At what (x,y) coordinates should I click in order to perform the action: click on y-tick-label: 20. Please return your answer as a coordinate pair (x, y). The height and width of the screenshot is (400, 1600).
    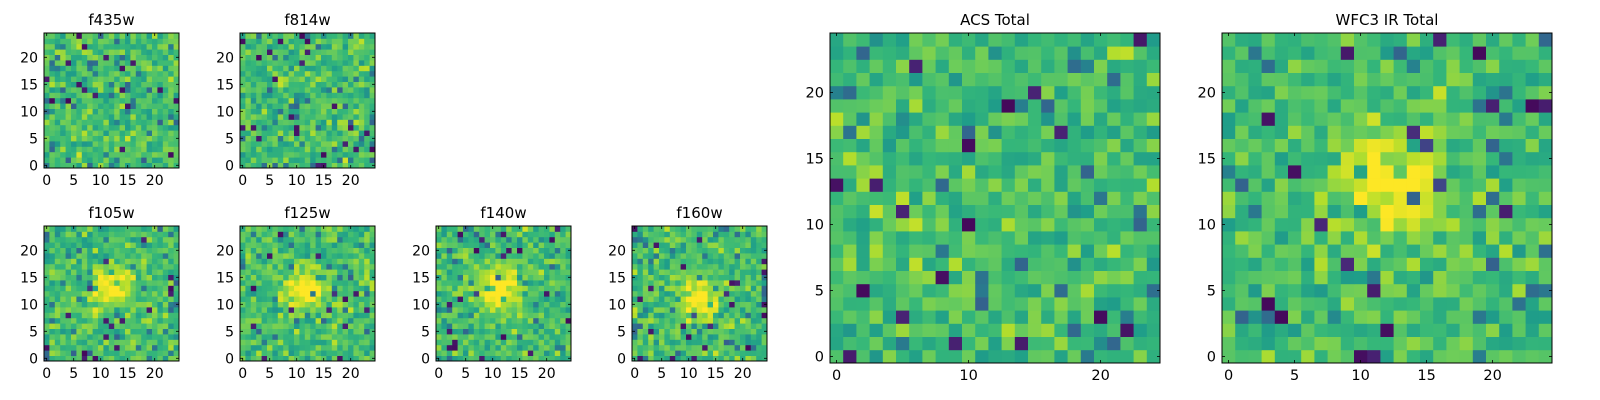
    Looking at the image, I should click on (225, 58).